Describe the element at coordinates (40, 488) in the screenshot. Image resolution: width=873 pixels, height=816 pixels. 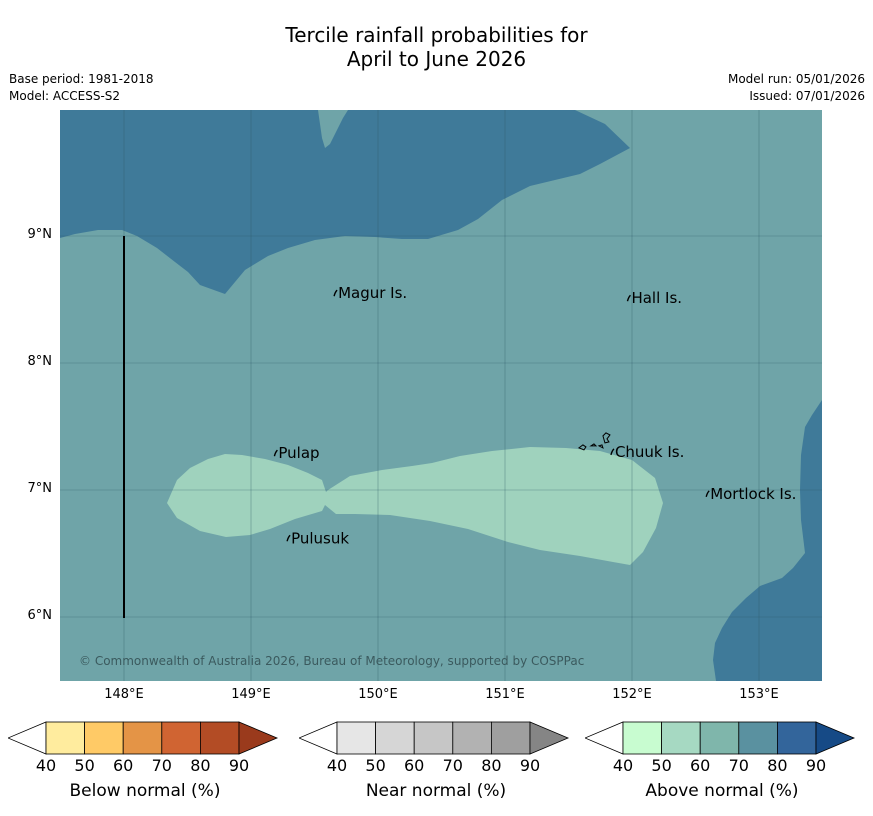
I see `latitude-tick-label: 7°N` at that location.